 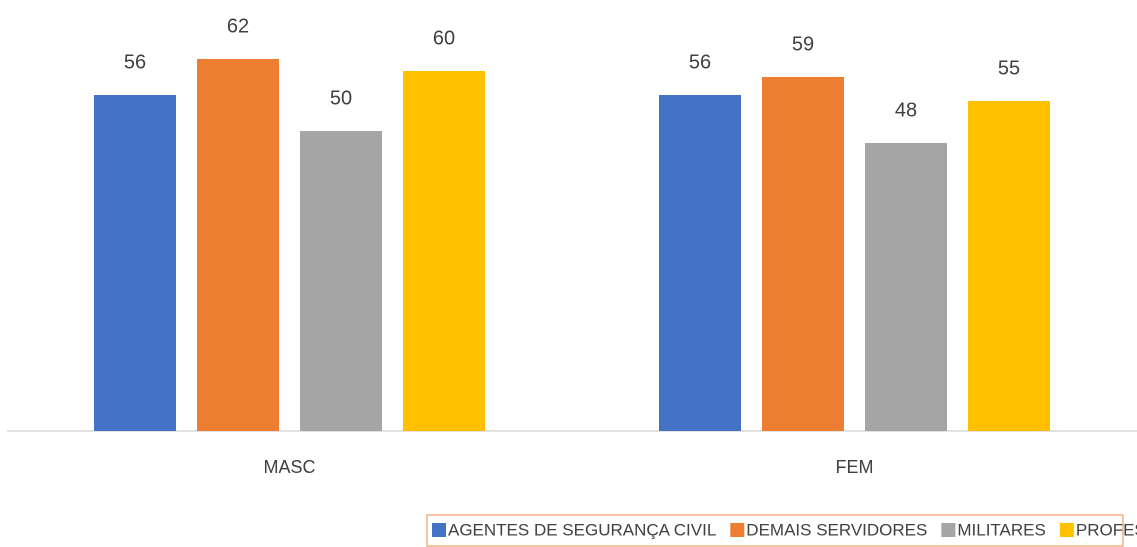 I want to click on legend-label: PROFESSORES(AS), so click(x=1106, y=529).